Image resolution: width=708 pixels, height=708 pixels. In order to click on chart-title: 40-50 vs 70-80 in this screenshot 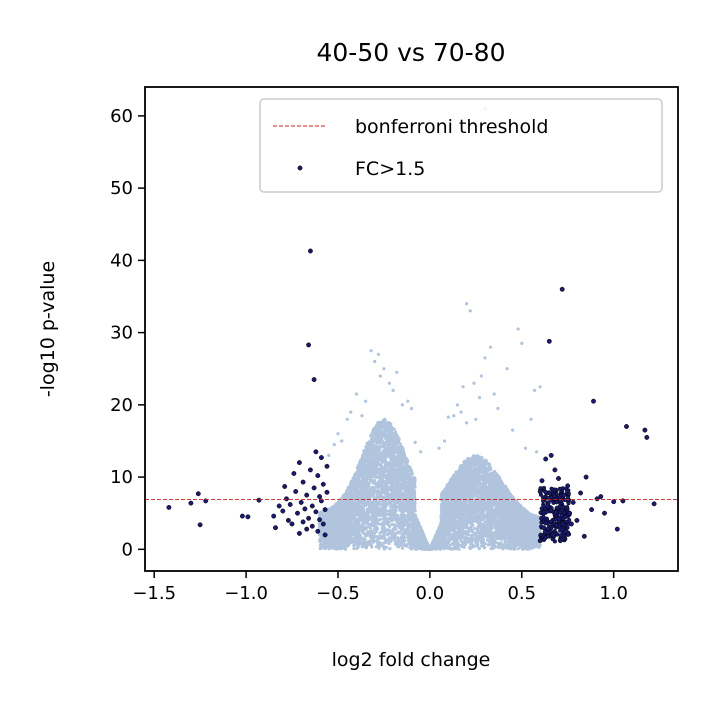, I will do `click(410, 52)`.